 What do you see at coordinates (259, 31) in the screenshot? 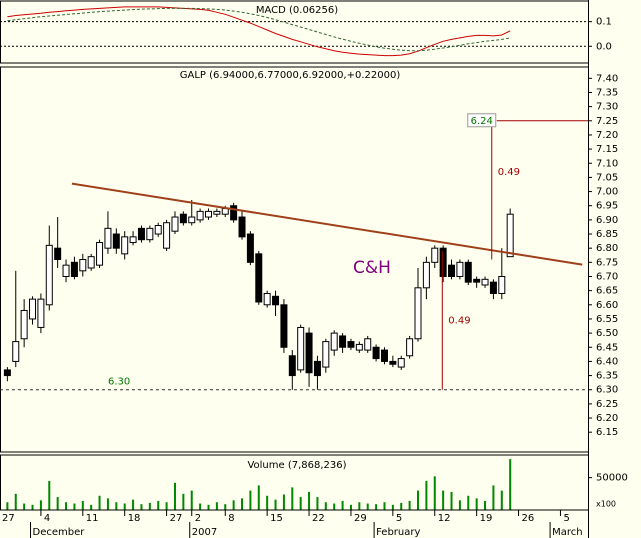
I see `macd-line` at bounding box center [259, 31].